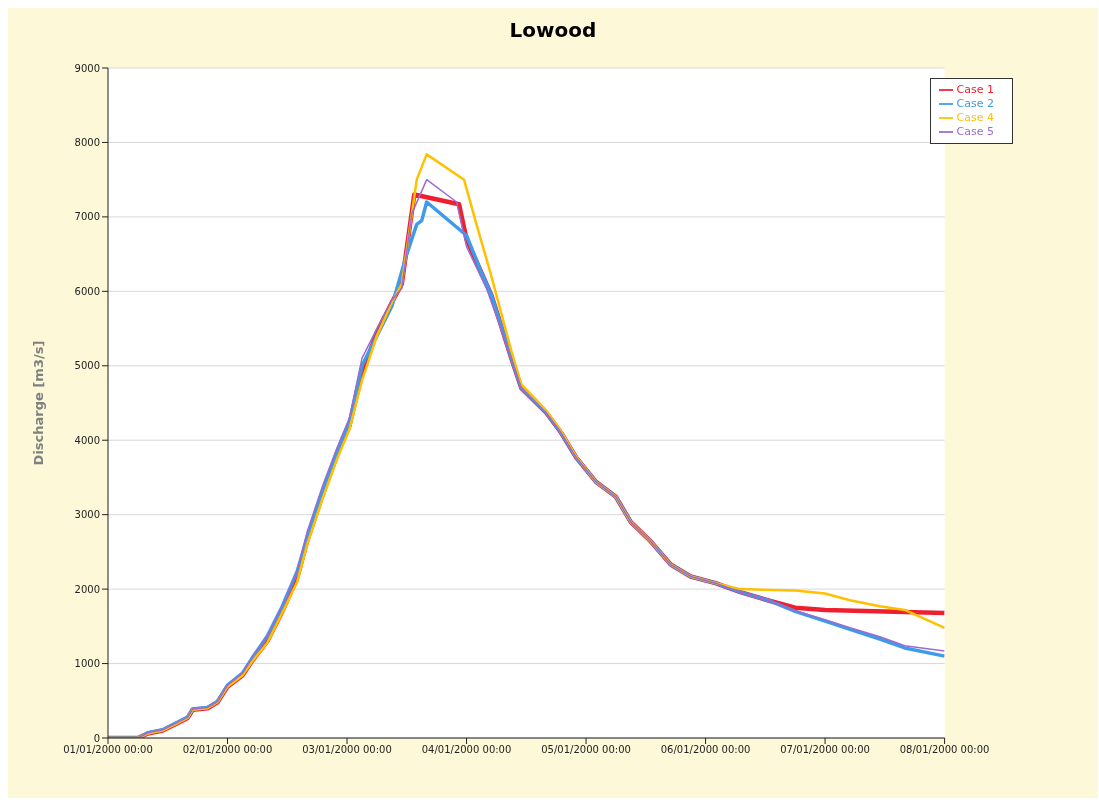 This screenshot has height=803, width=1099. I want to click on y-tick-label: 7000, so click(87, 217).